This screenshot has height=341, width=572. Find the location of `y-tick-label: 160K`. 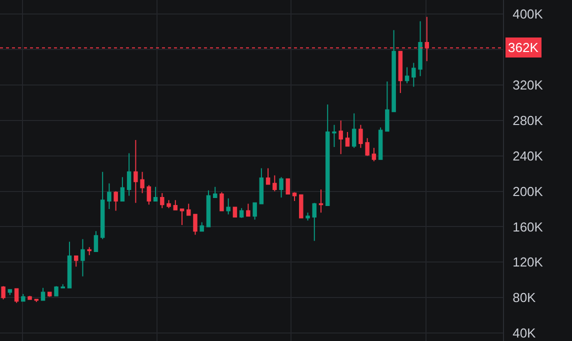

y-tick-label: 160K is located at coordinates (528, 226).